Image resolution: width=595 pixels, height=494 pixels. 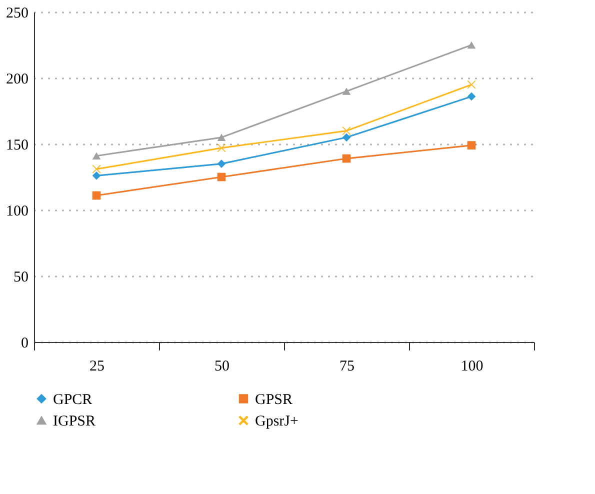 What do you see at coordinates (74, 422) in the screenshot?
I see `legend-label: IGPSR` at bounding box center [74, 422].